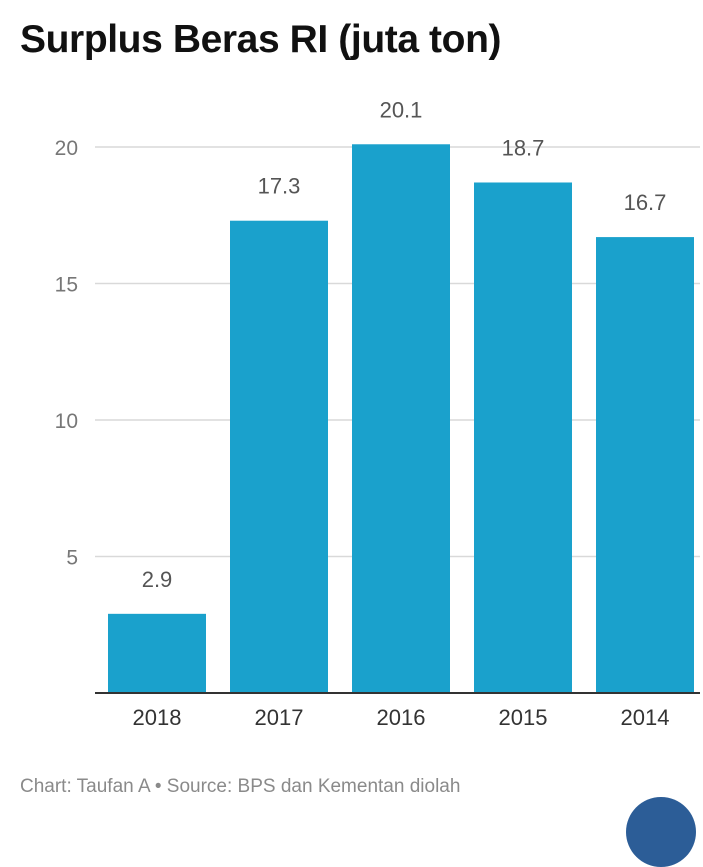 This screenshot has height=867, width=703. What do you see at coordinates (523, 438) in the screenshot?
I see `bar-2015` at bounding box center [523, 438].